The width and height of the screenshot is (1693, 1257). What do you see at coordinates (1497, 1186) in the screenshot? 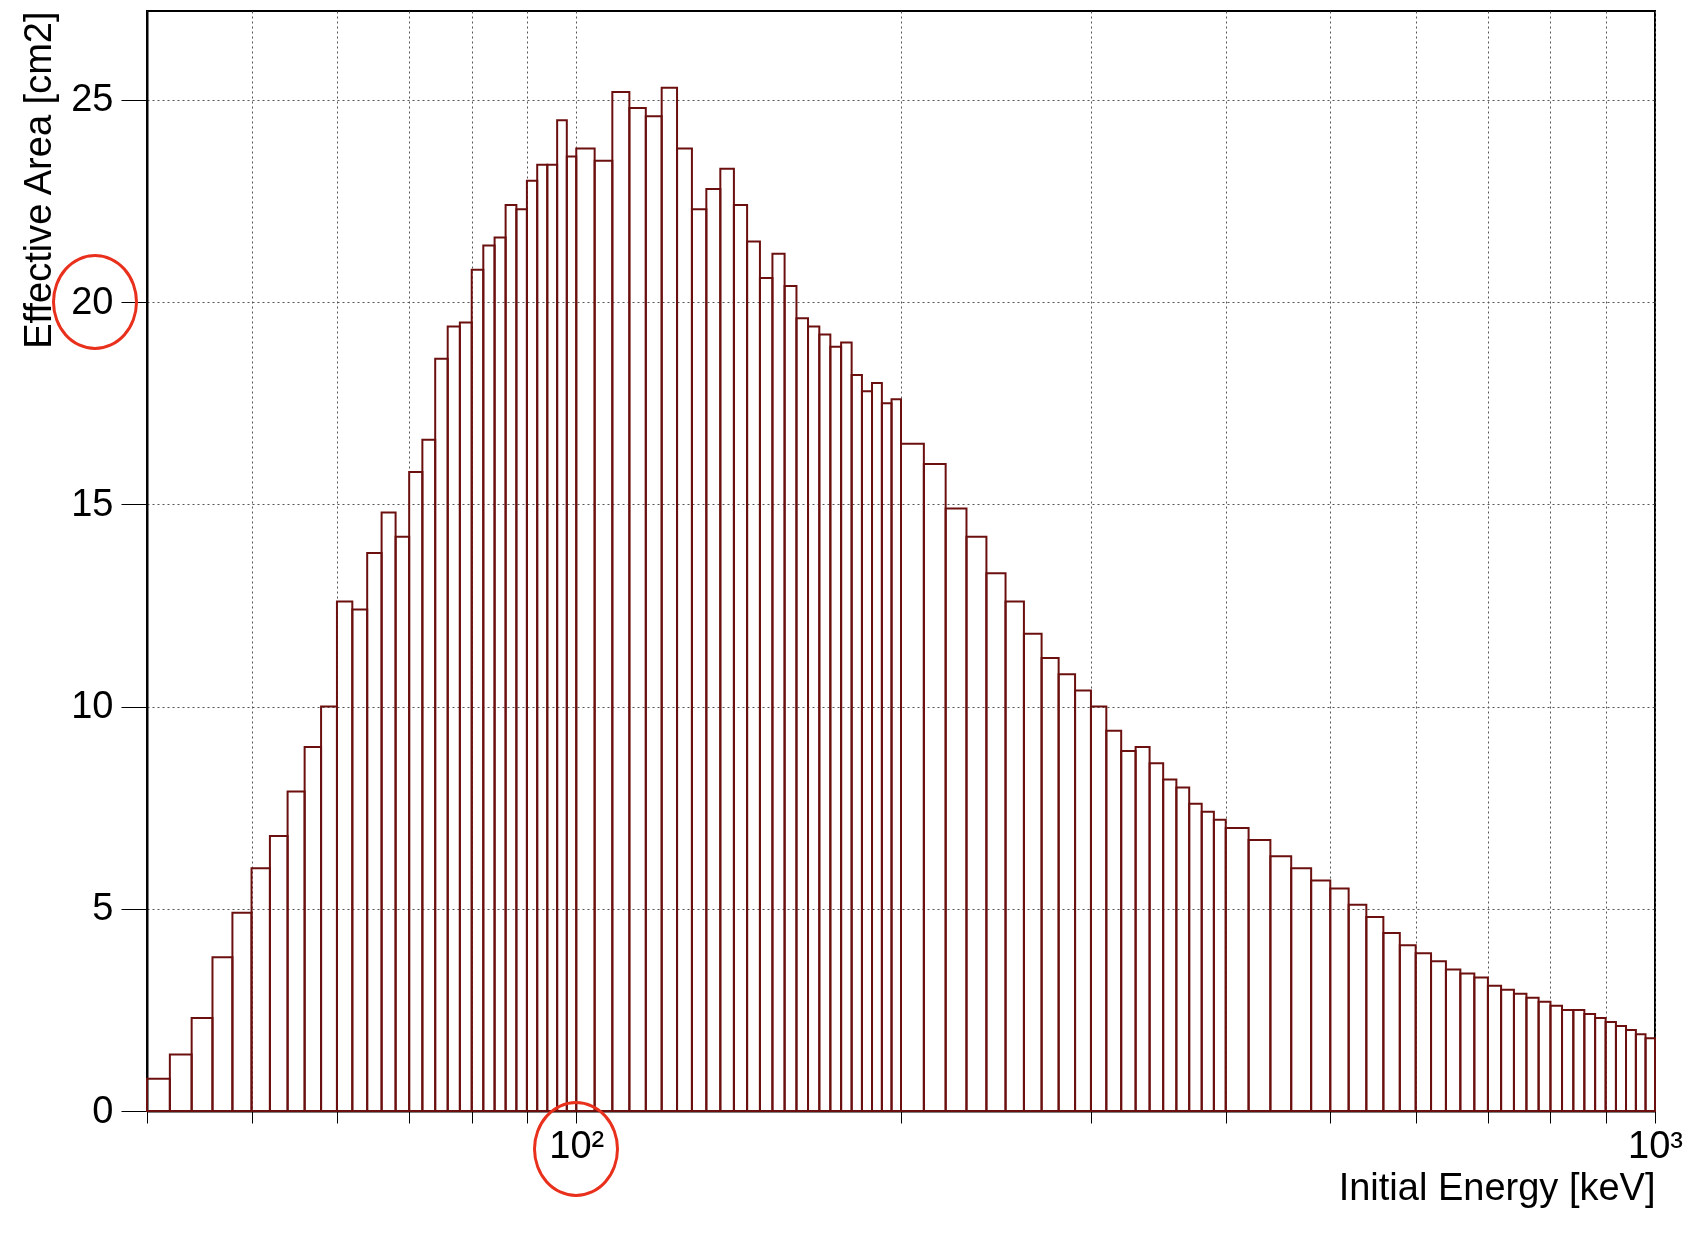
I see `x-axis-title: Initial Energy [keV]` at bounding box center [1497, 1186].